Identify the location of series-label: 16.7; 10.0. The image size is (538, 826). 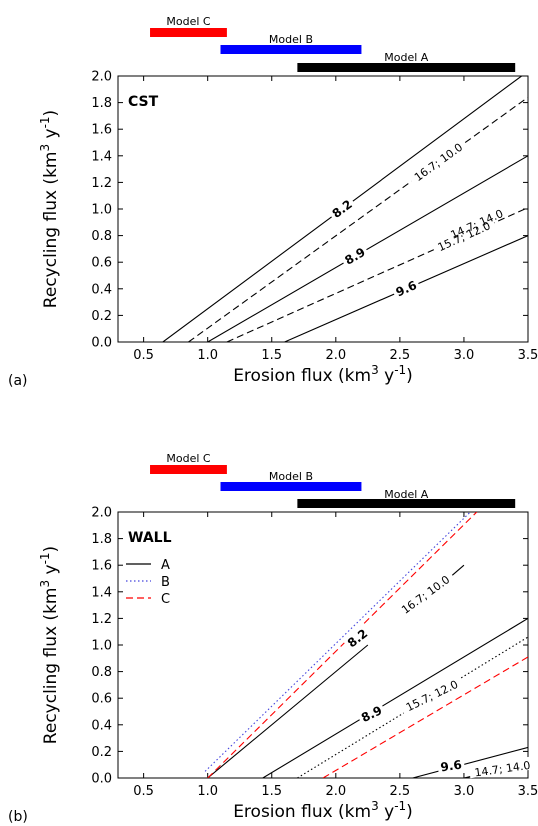
(438, 162).